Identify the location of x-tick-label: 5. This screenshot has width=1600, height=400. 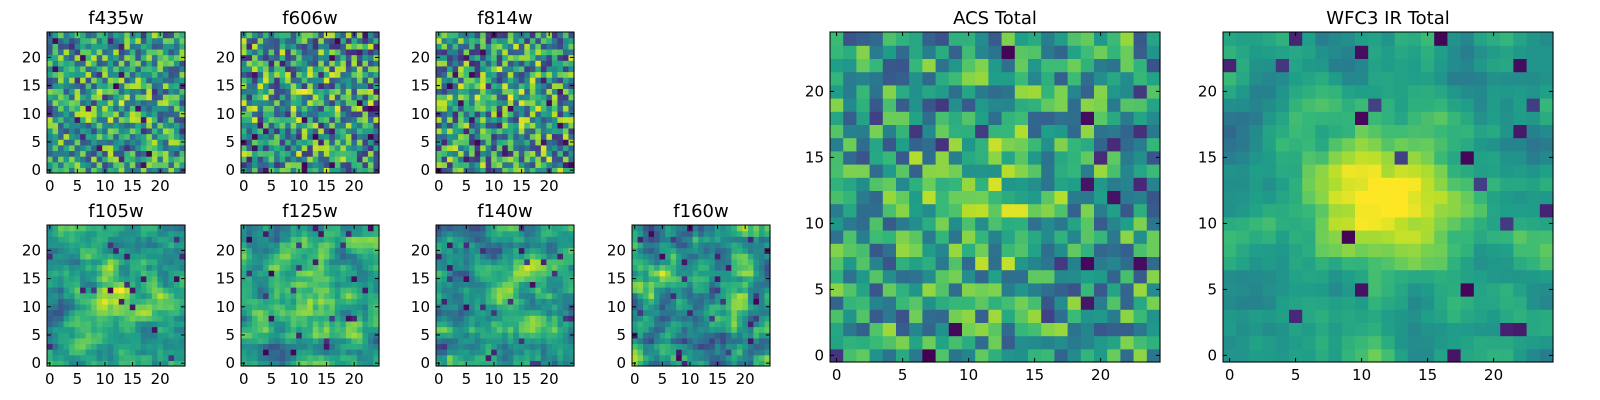
(78, 186).